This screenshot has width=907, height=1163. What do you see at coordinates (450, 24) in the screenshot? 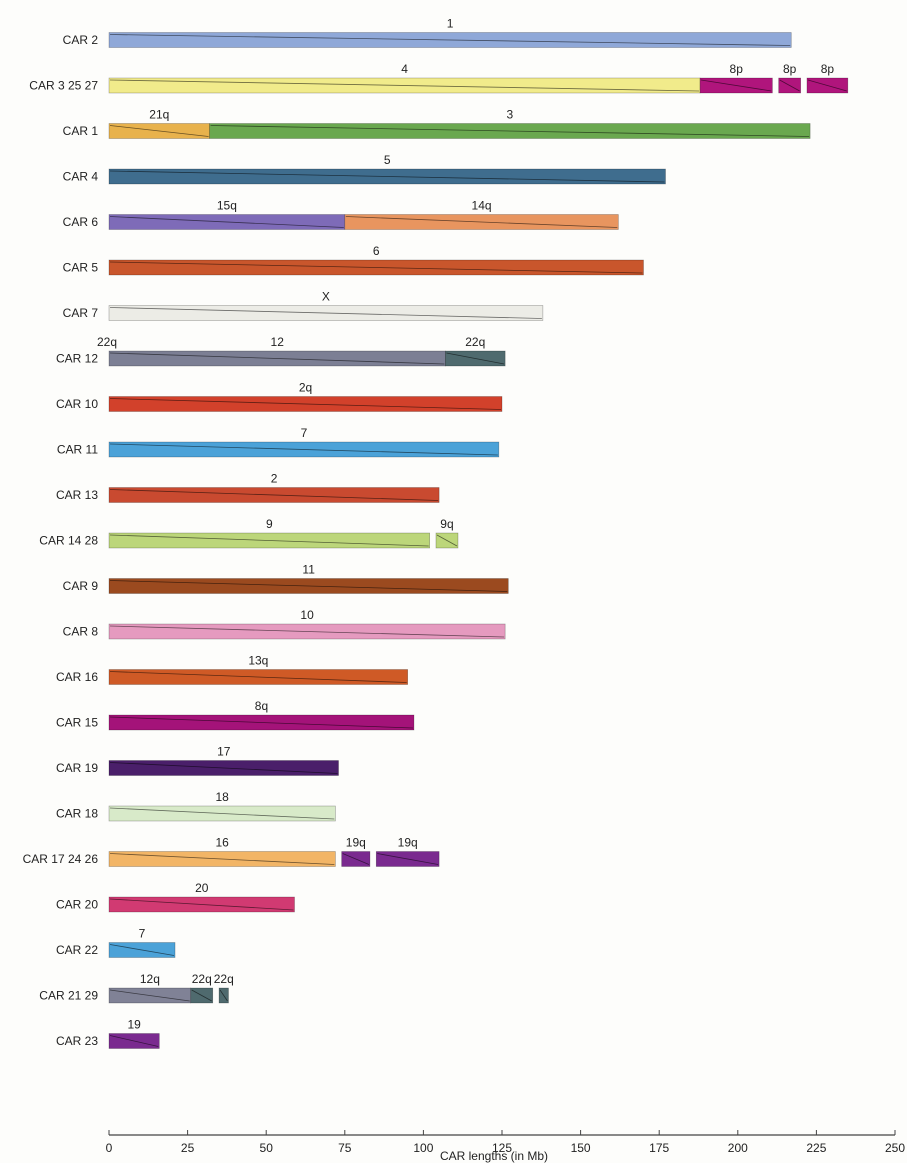
I see `segment-label: 1` at bounding box center [450, 24].